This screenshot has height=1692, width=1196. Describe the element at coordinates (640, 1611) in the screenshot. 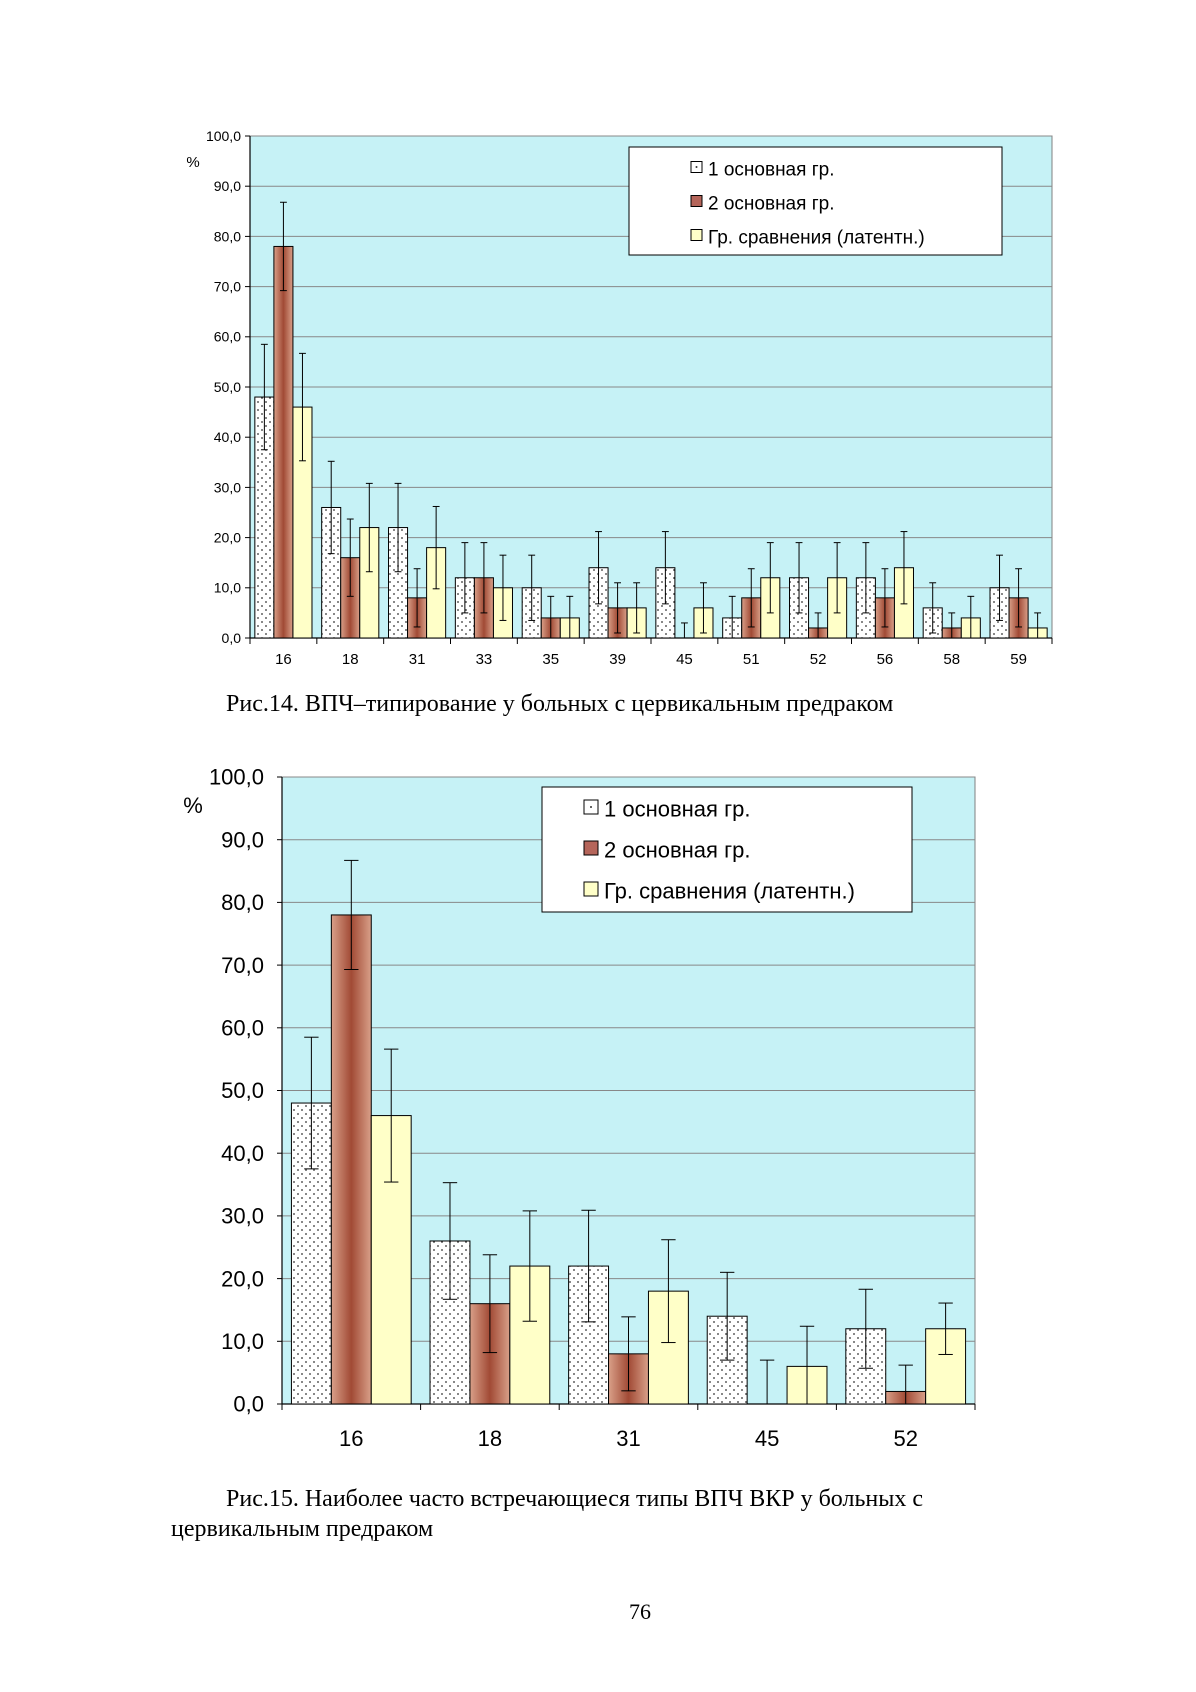

I see `page-number: 76` at that location.